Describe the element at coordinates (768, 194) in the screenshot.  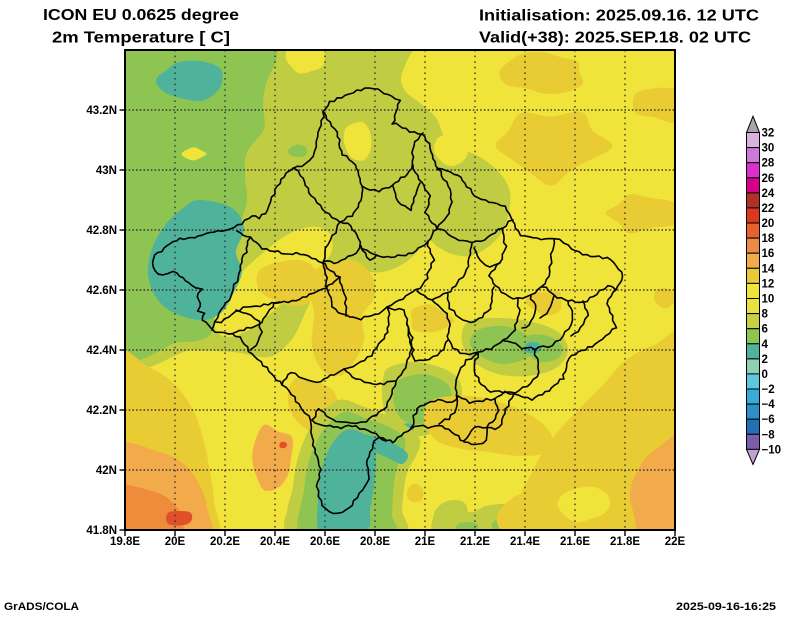
I see `svg-text: 24` at that location.